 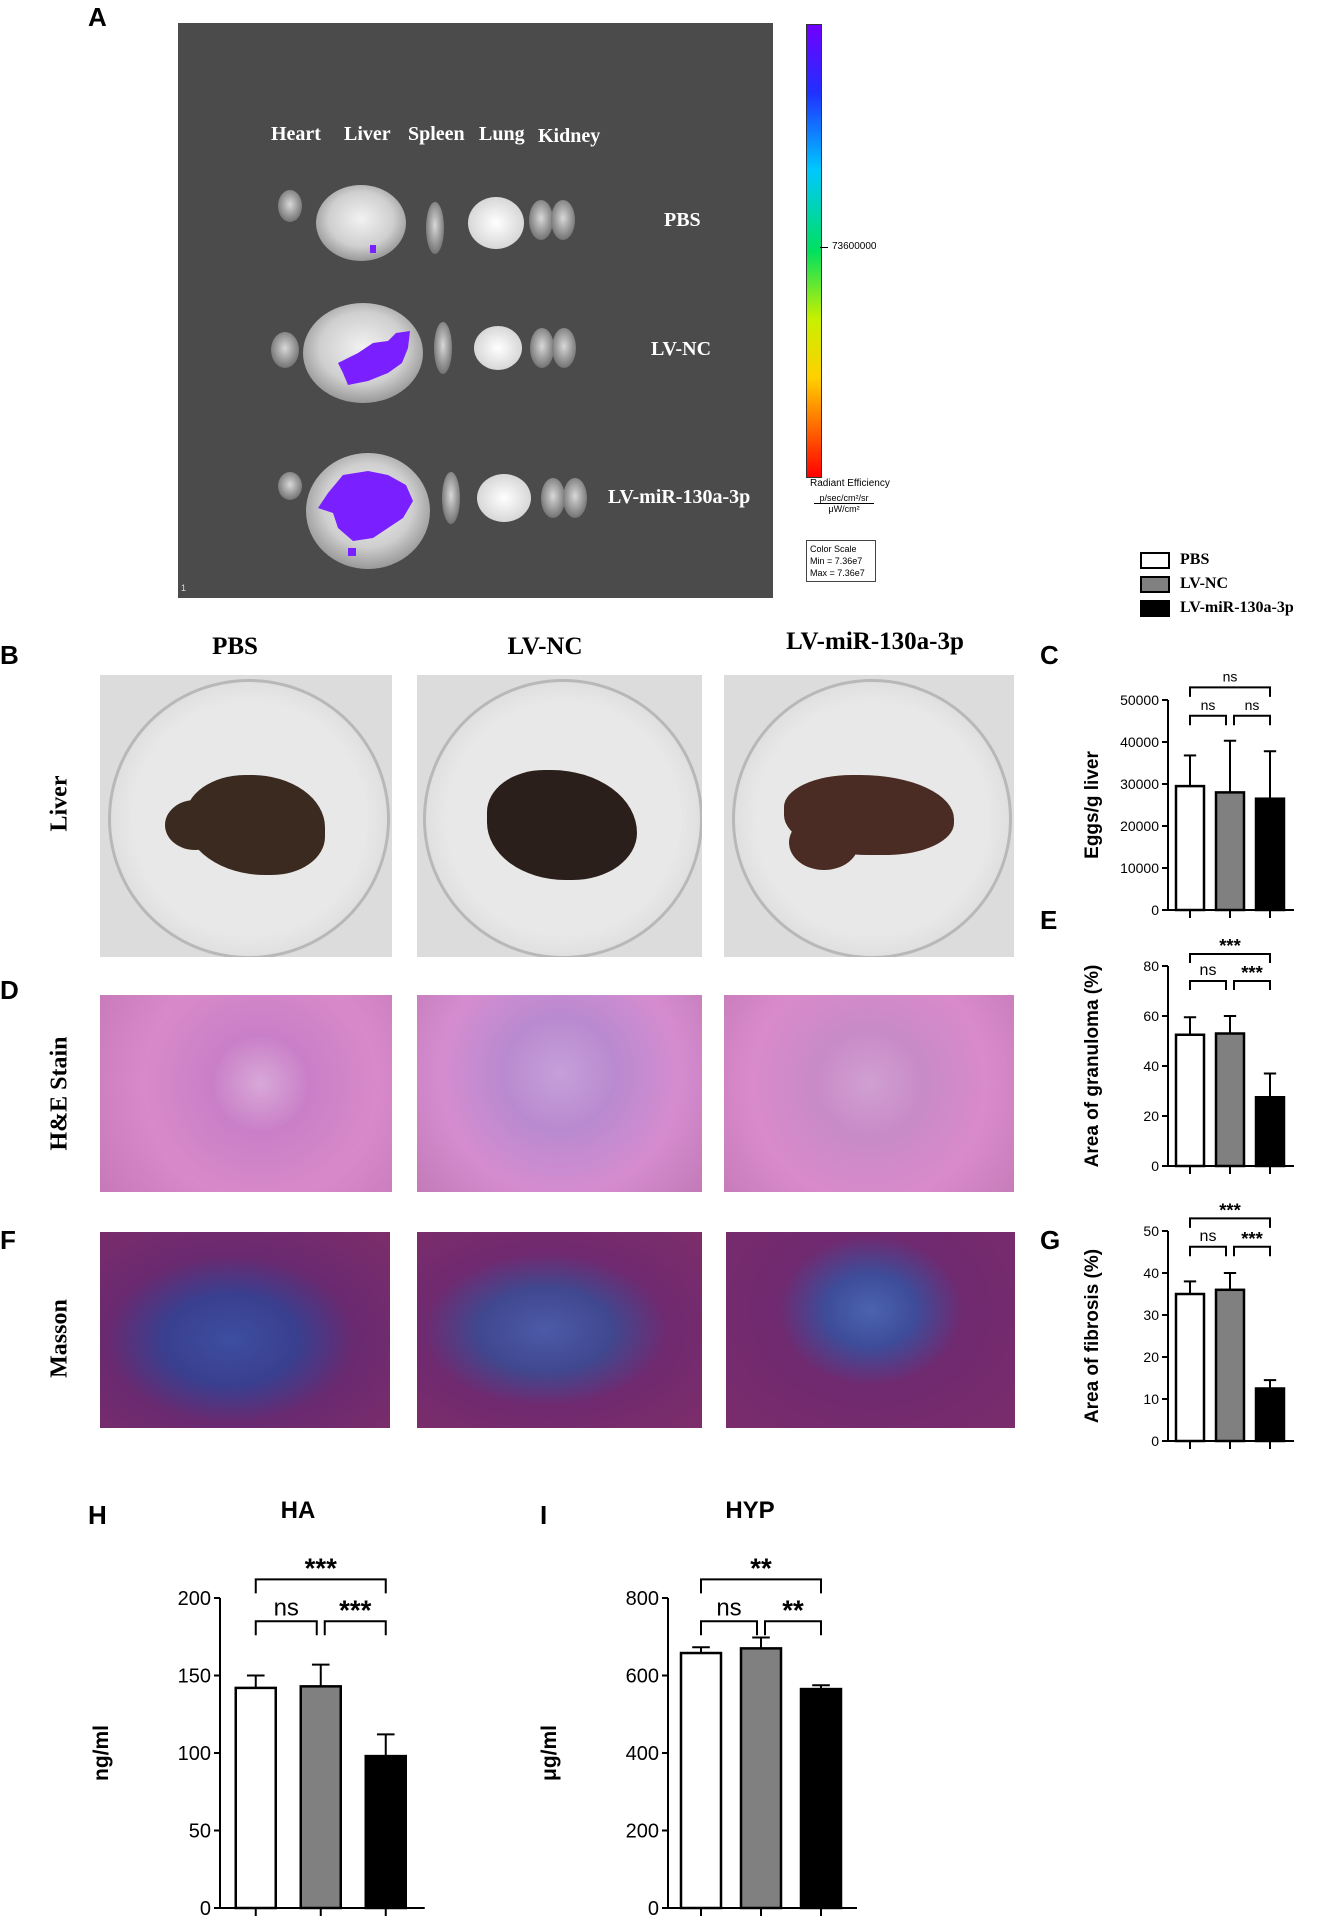 I want to click on y-tick-label: 10000, so click(x=1139, y=868).